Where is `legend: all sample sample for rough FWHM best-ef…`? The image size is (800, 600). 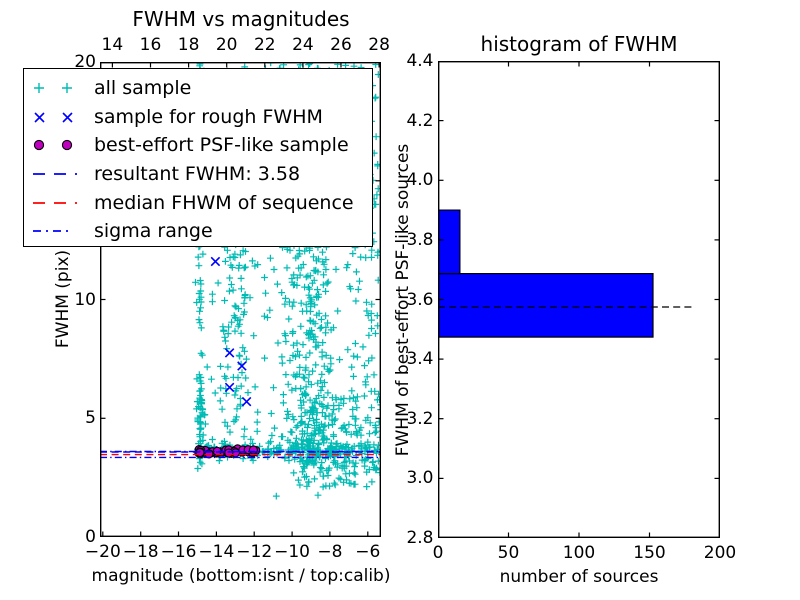
legend: all sample sample for rough FWHM best-ef… is located at coordinates (198, 157).